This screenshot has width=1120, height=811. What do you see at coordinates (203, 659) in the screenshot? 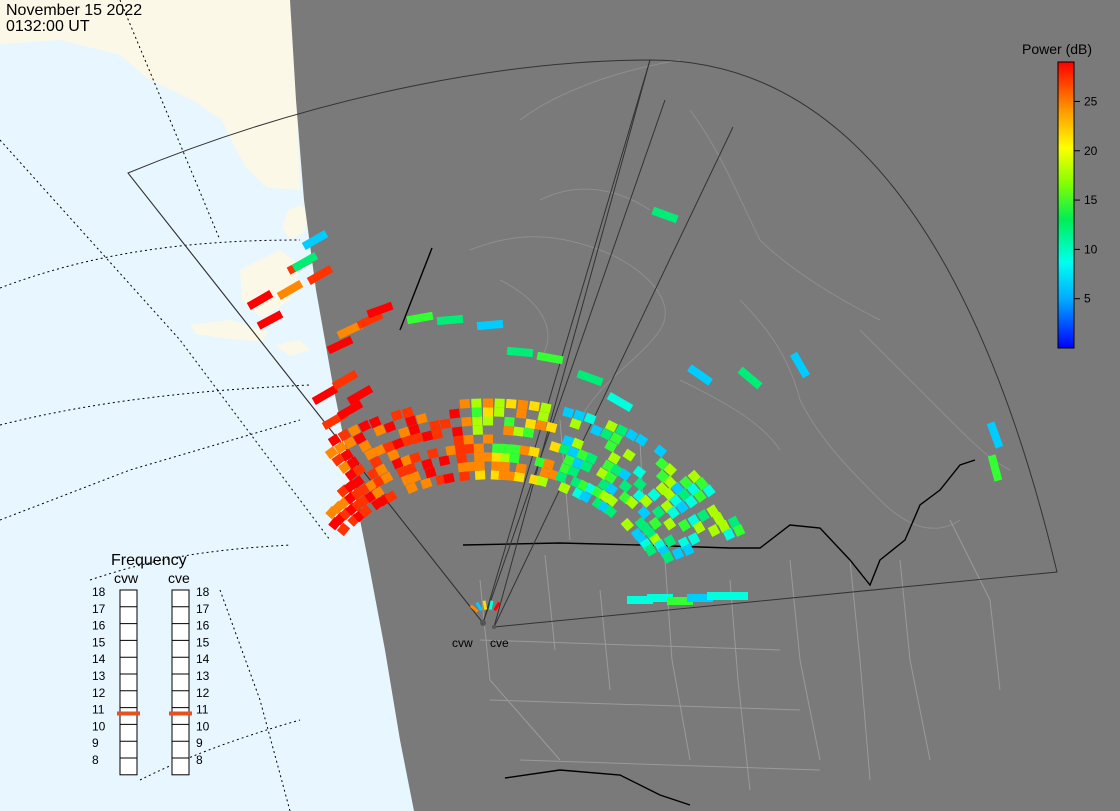
I see `frequency-tick-label: 14` at bounding box center [203, 659].